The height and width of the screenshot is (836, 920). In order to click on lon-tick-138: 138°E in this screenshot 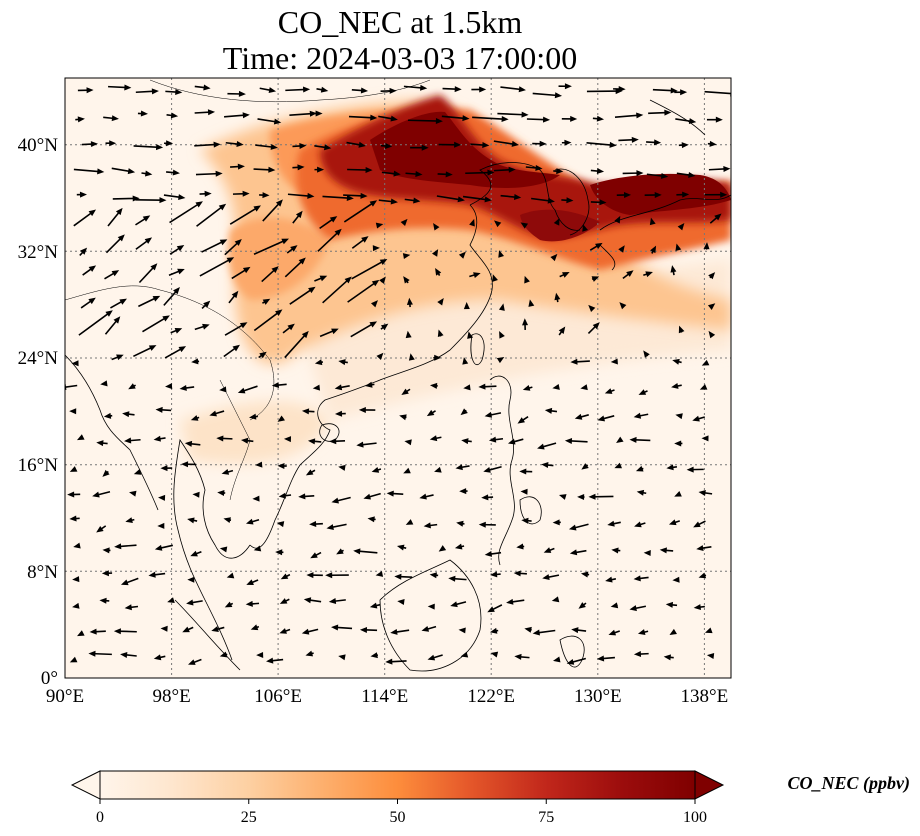, I will do `click(705, 696)`.